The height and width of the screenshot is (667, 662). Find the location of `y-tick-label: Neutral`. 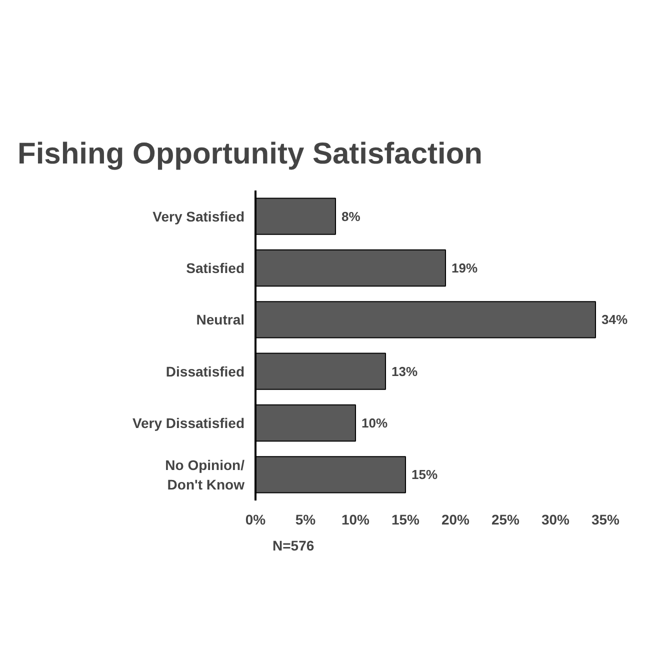

y-tick-label: Neutral is located at coordinates (220, 320).